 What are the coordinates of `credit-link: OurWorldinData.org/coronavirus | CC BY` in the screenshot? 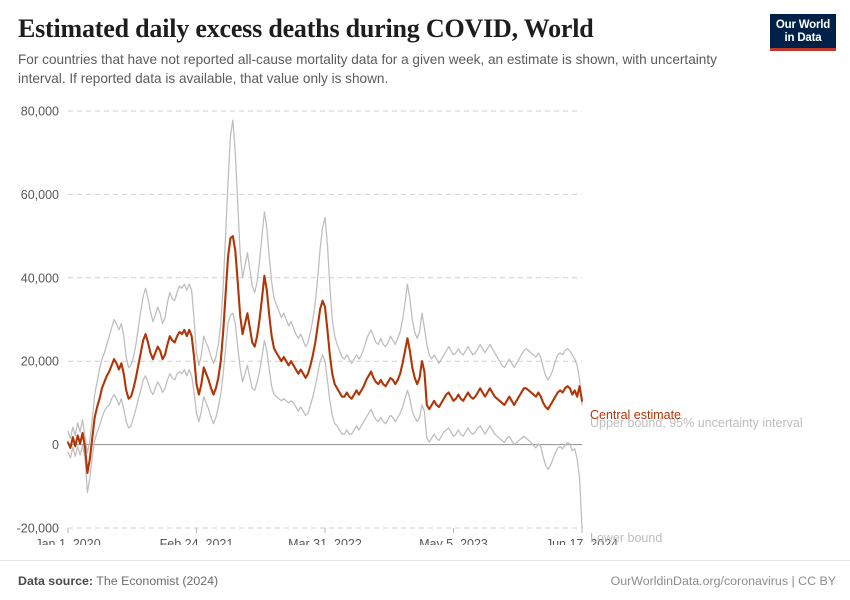 It's located at (723, 581).